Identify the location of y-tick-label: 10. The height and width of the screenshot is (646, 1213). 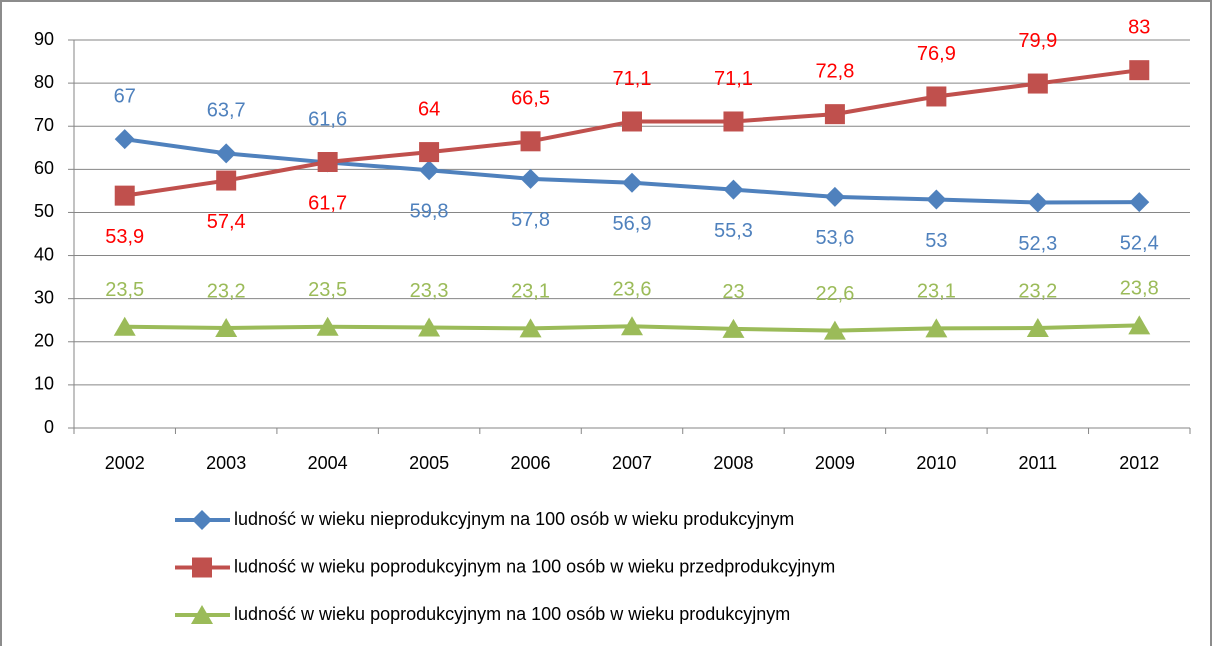
(44, 384).